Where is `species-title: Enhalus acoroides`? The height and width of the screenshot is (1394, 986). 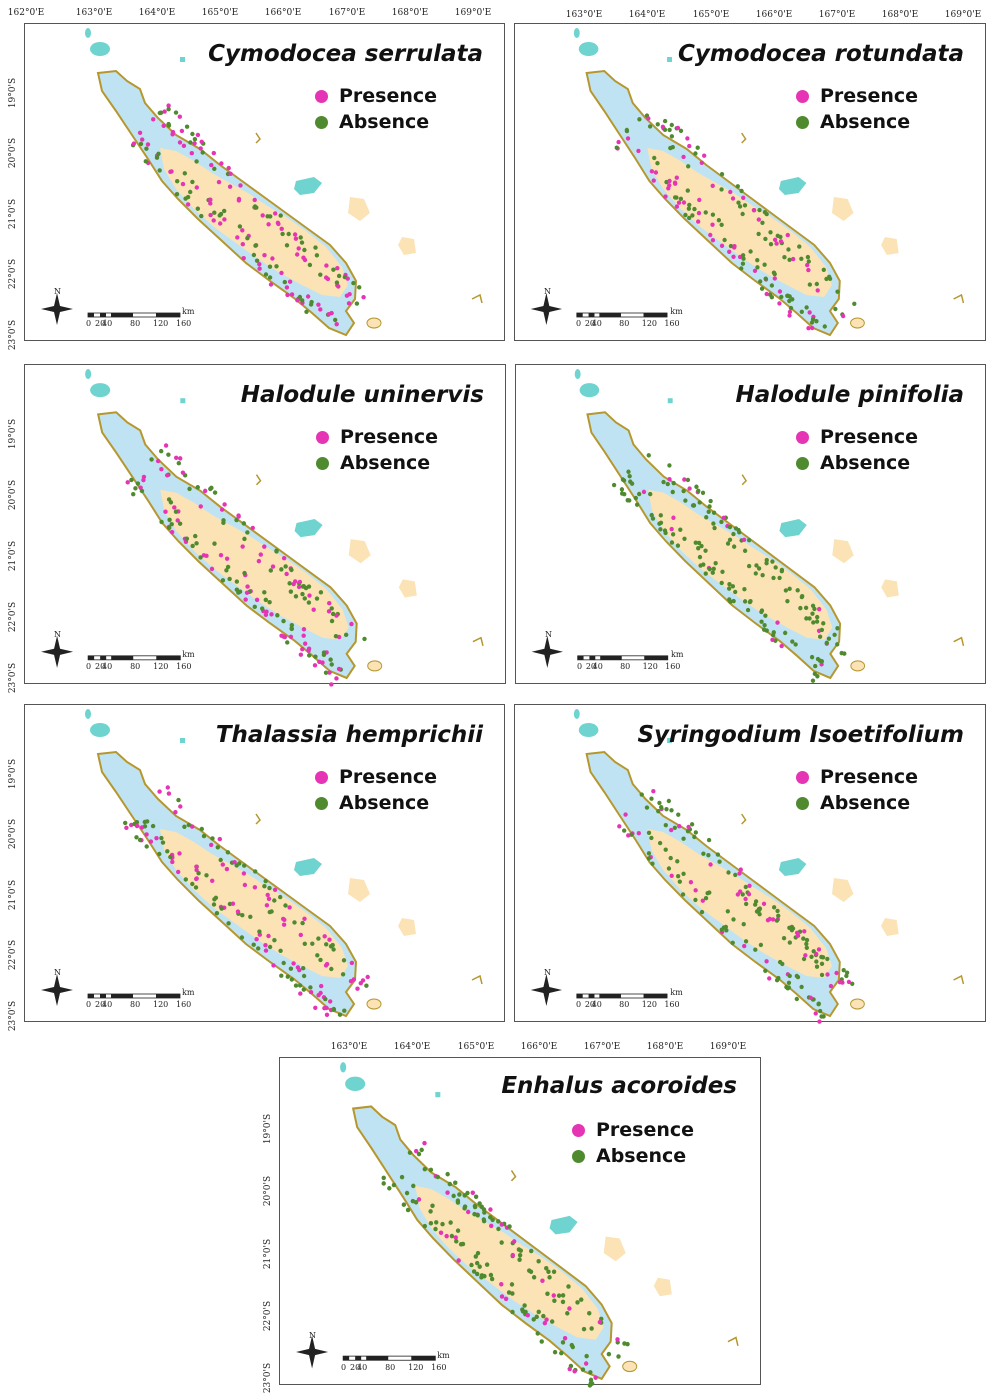
species-title: Enhalus acoroides is located at coordinates (619, 1086).